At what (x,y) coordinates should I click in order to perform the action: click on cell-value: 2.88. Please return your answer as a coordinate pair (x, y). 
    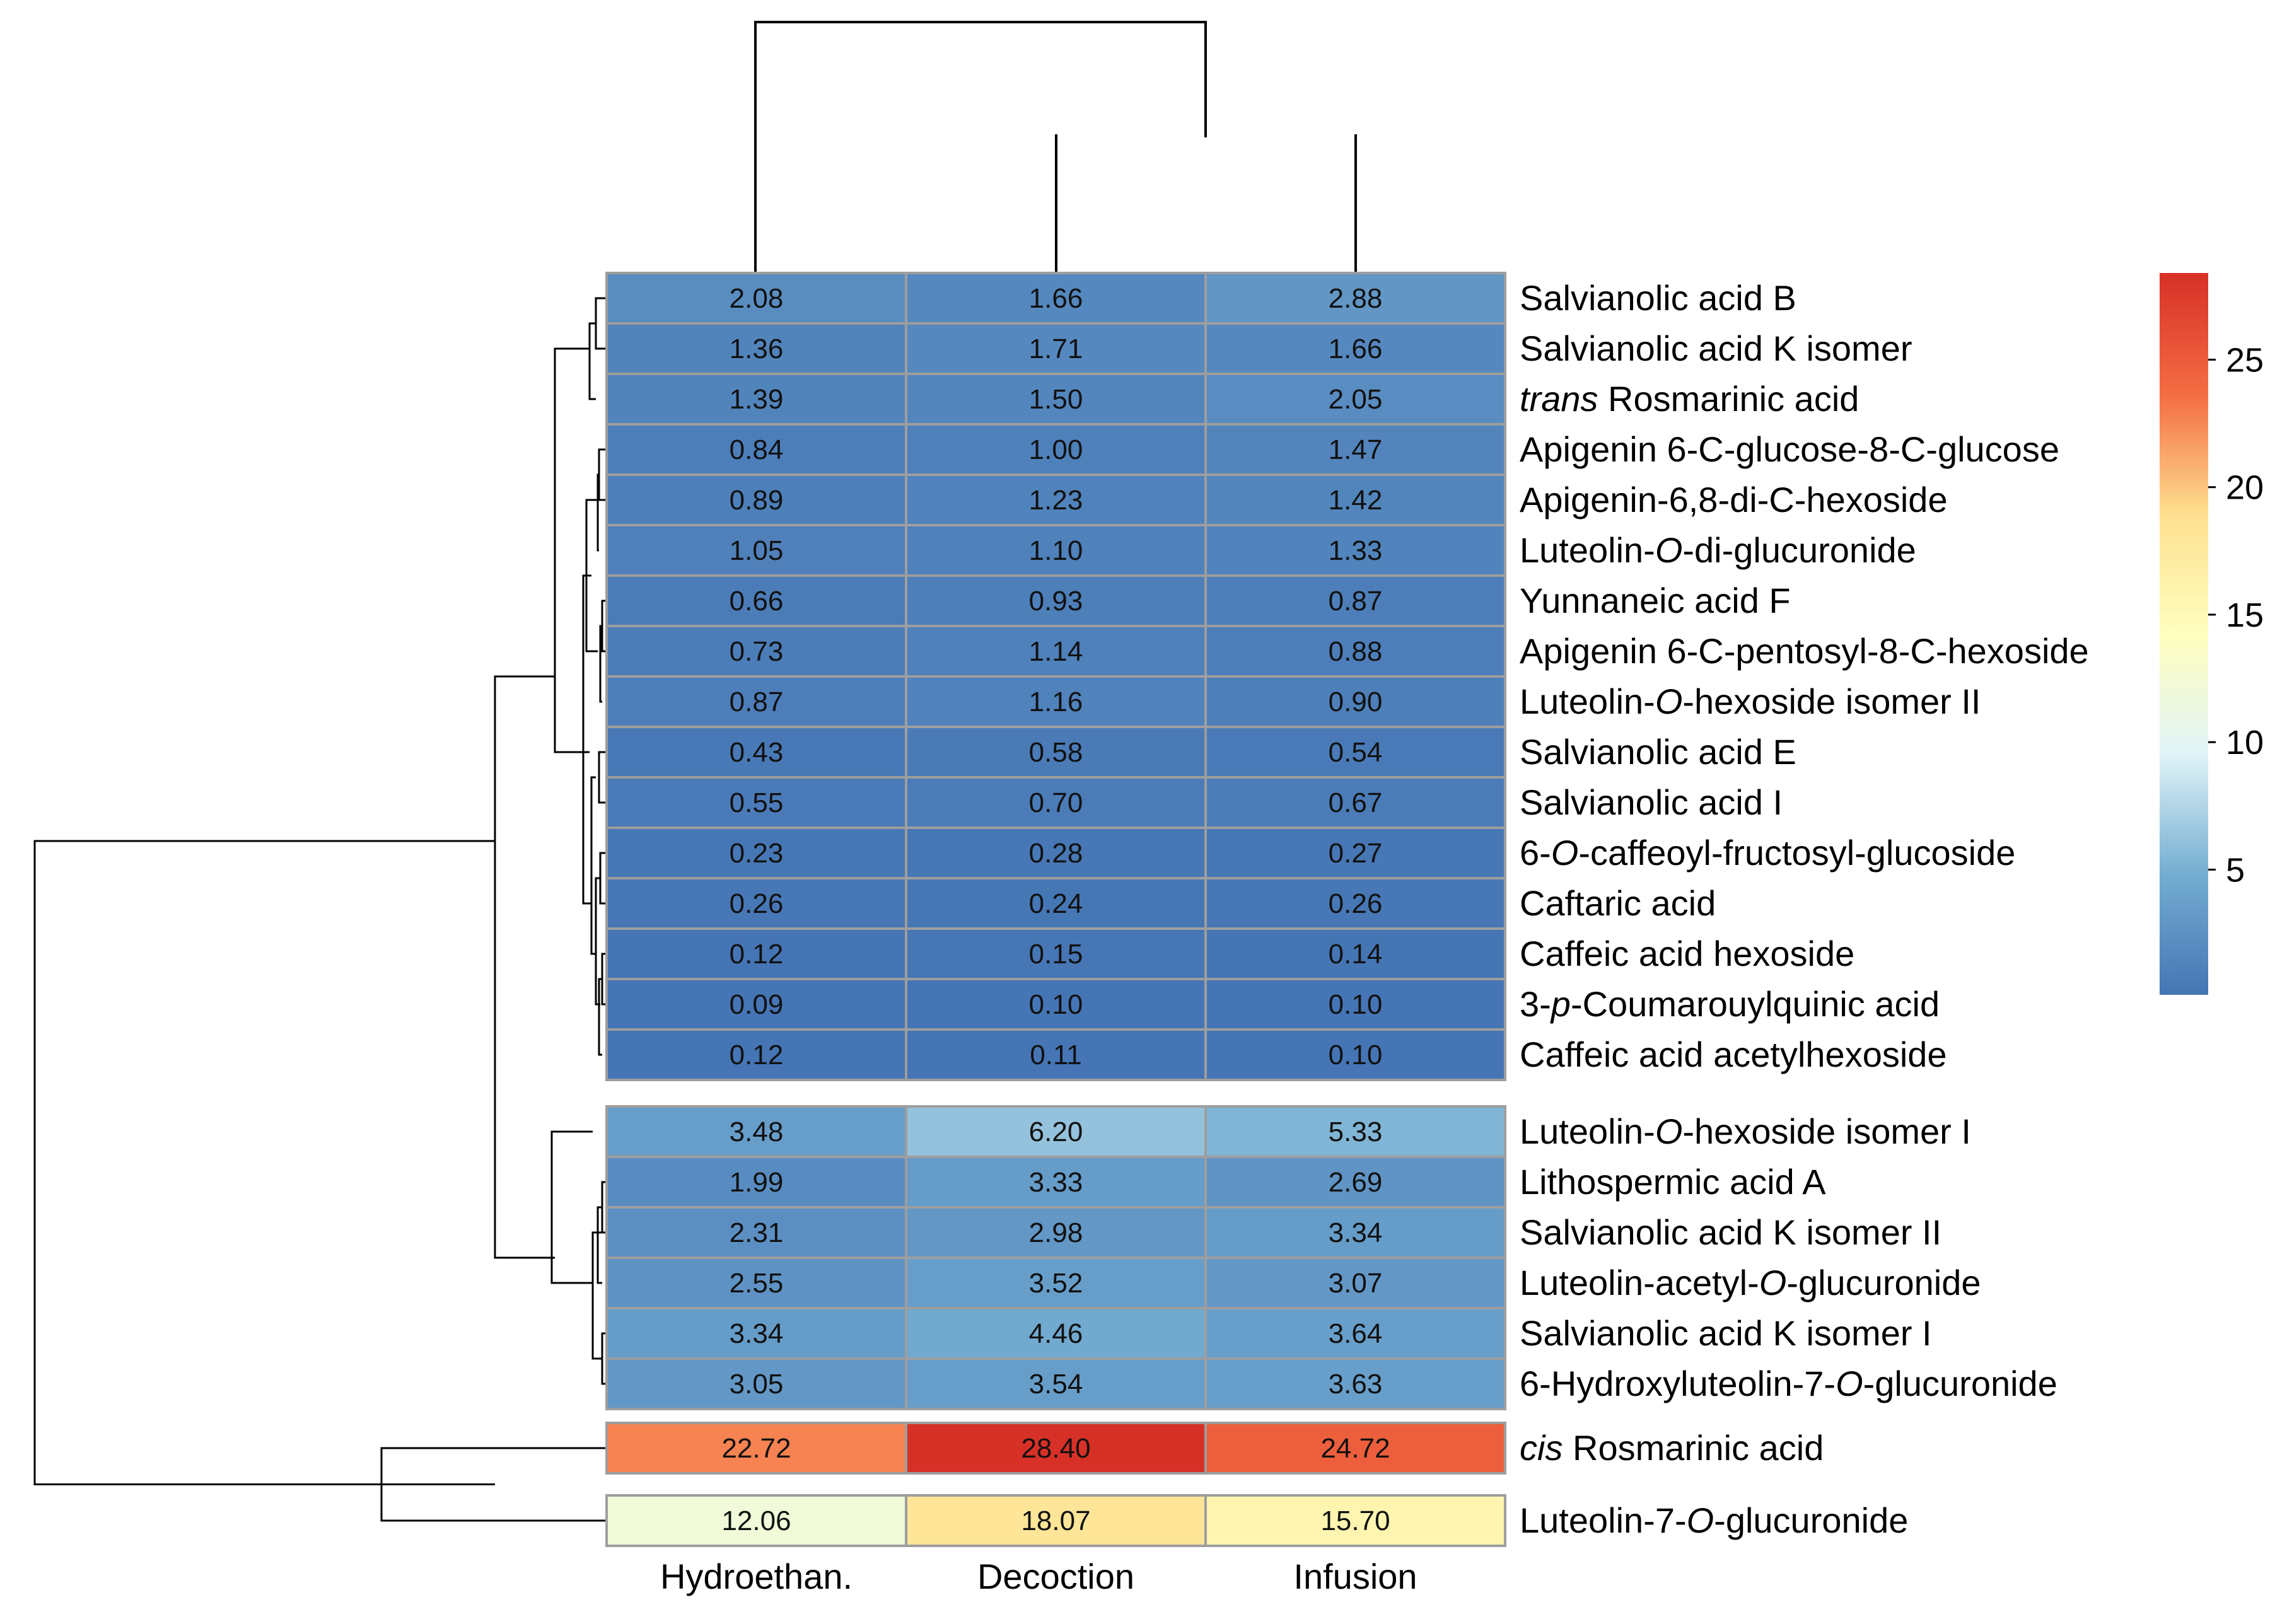
    Looking at the image, I should click on (1356, 298).